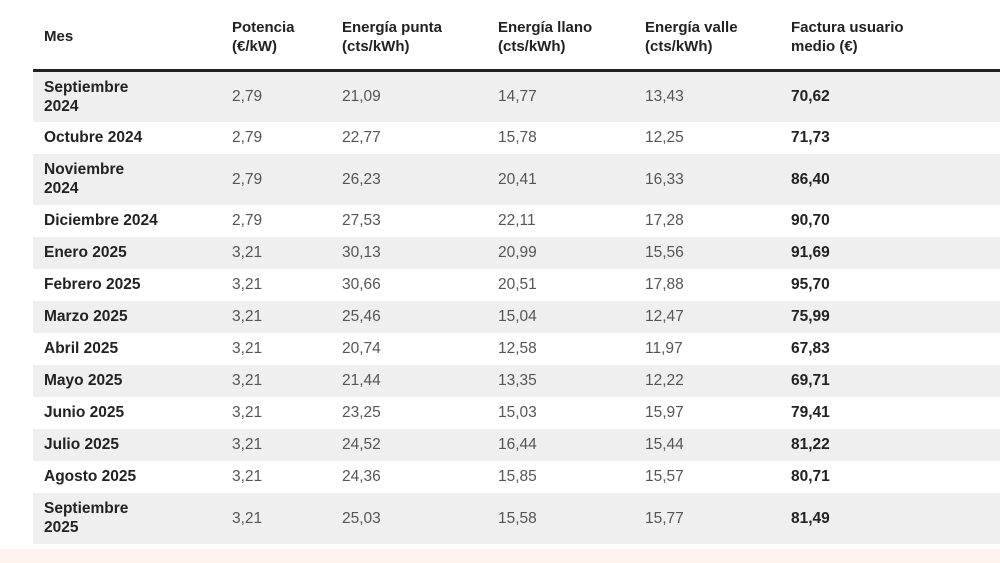  What do you see at coordinates (361, 476) in the screenshot?
I see `cell-energia-punta: 24,36` at bounding box center [361, 476].